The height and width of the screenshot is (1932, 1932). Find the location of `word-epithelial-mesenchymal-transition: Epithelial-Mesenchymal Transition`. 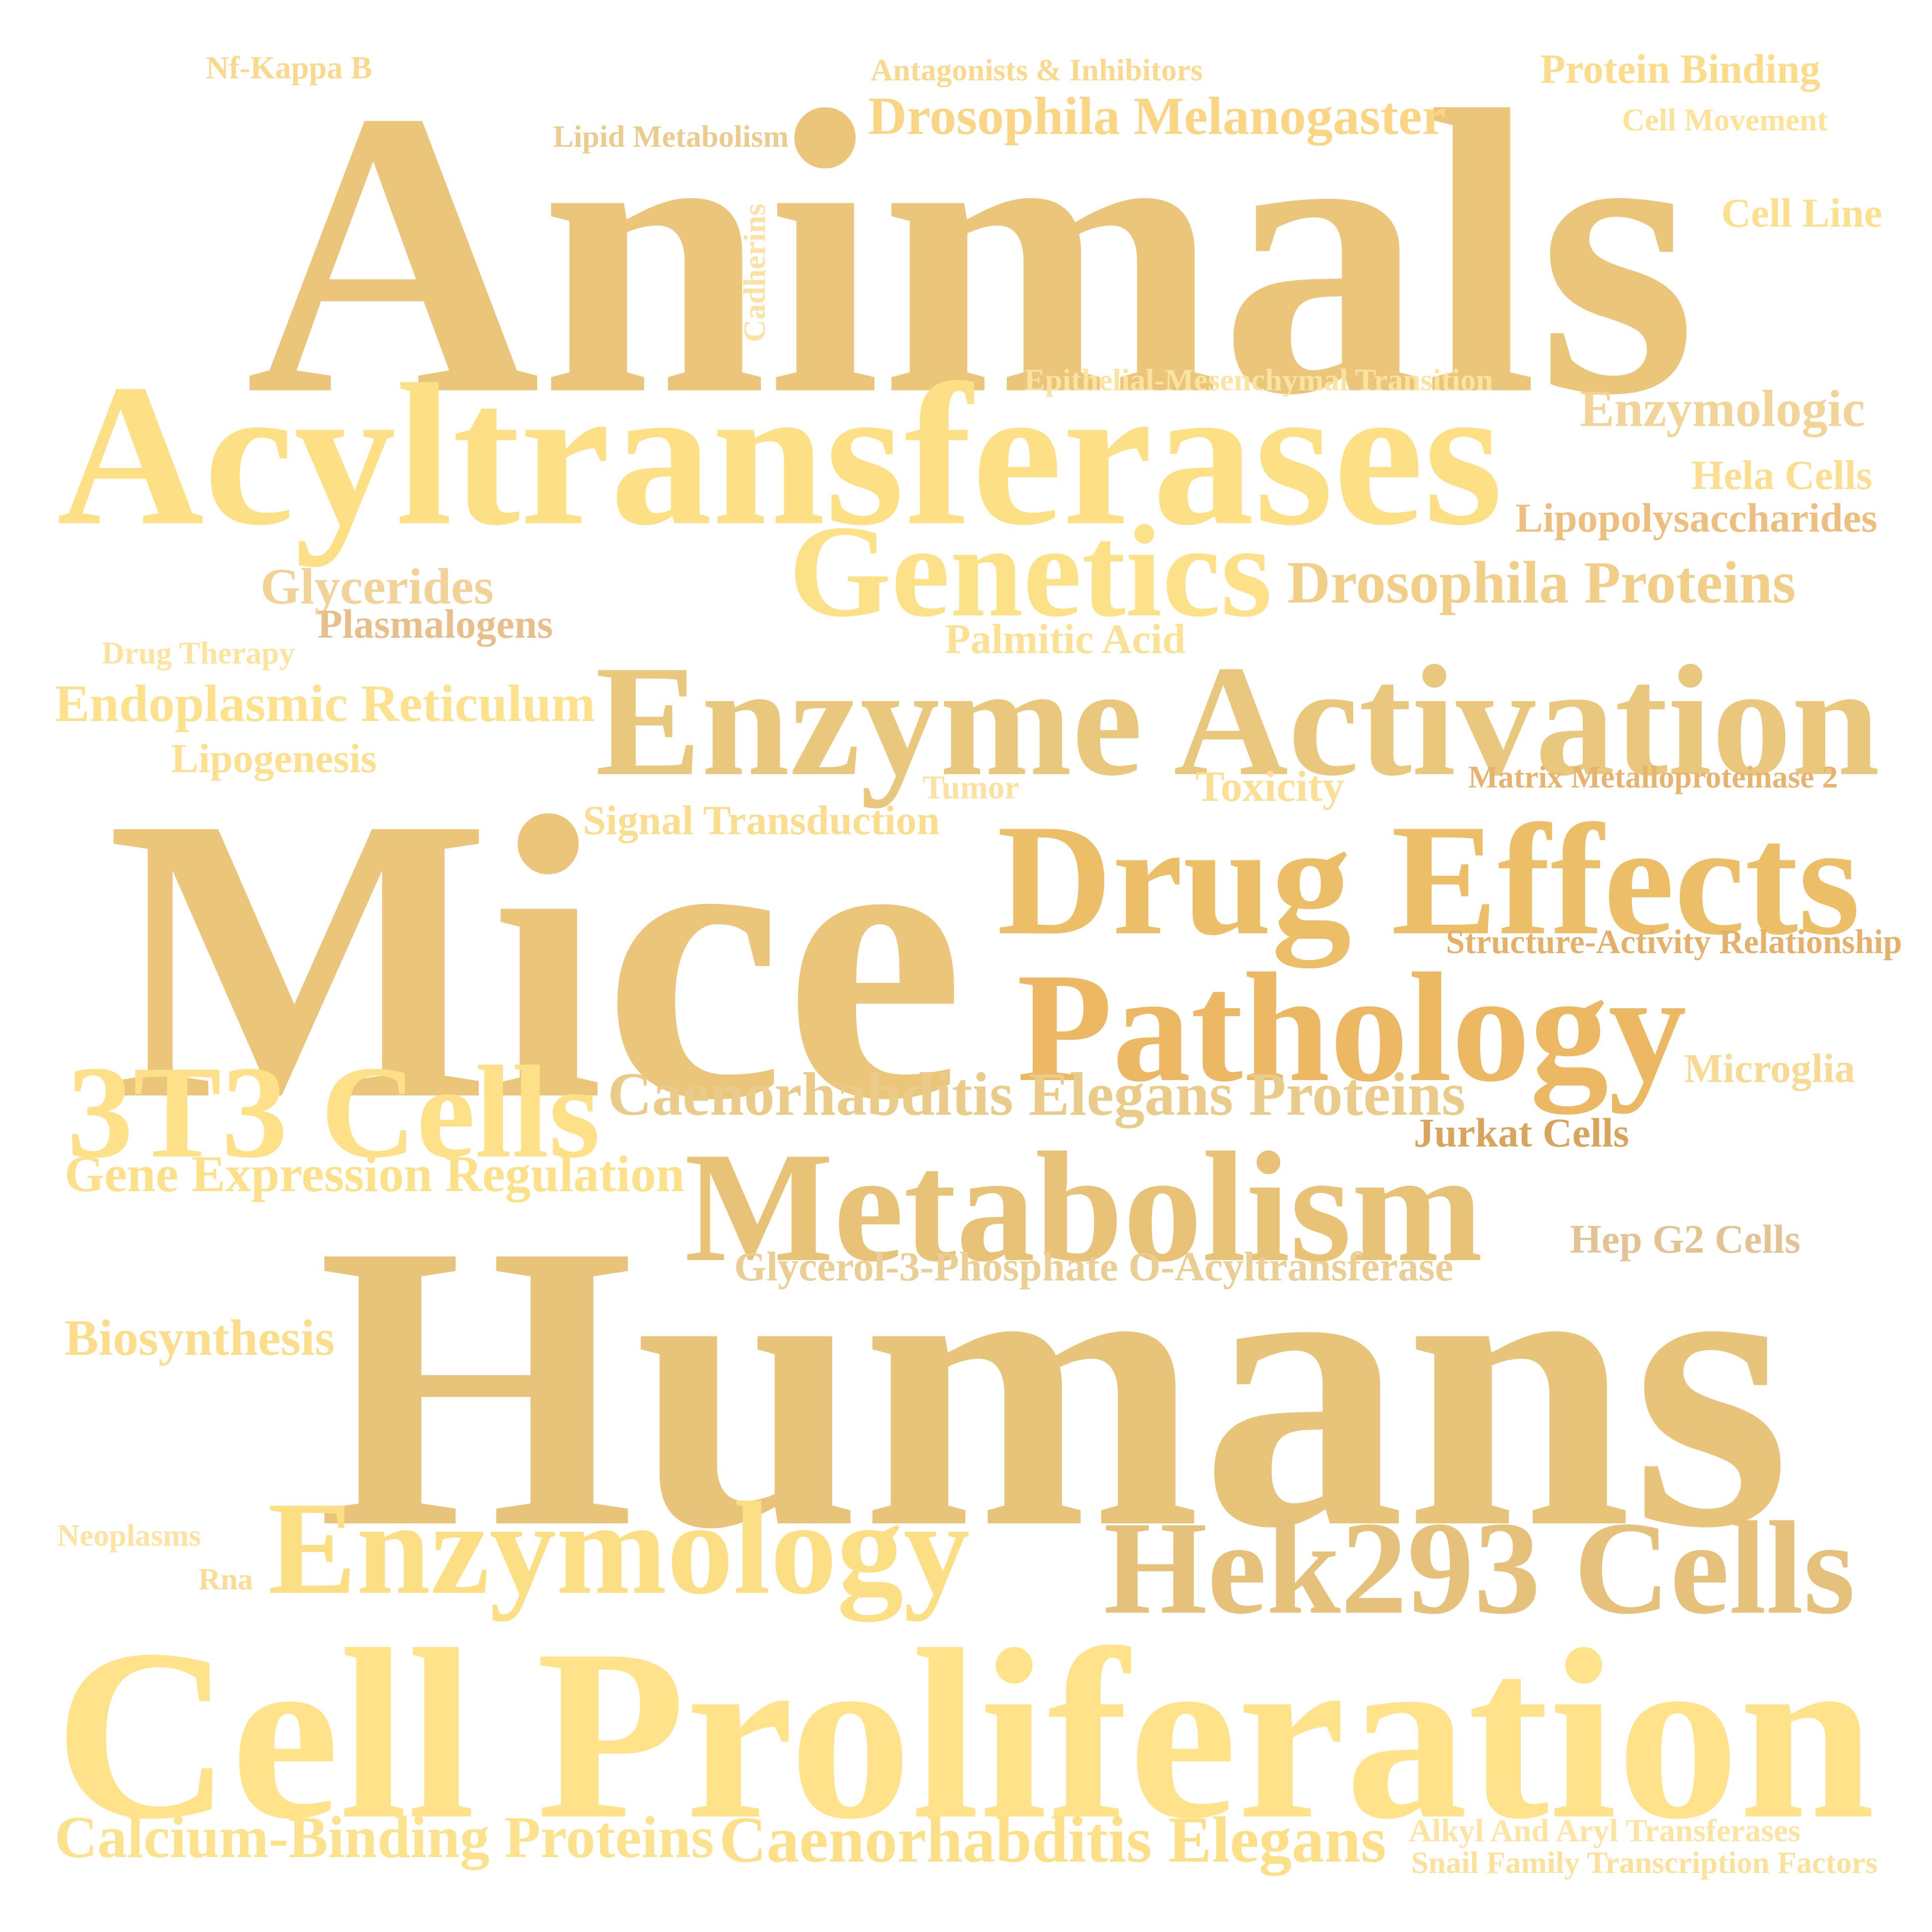

word-epithelial-mesenchymal-transition: Epithelial-Mesenchymal Transition is located at coordinates (1259, 379).